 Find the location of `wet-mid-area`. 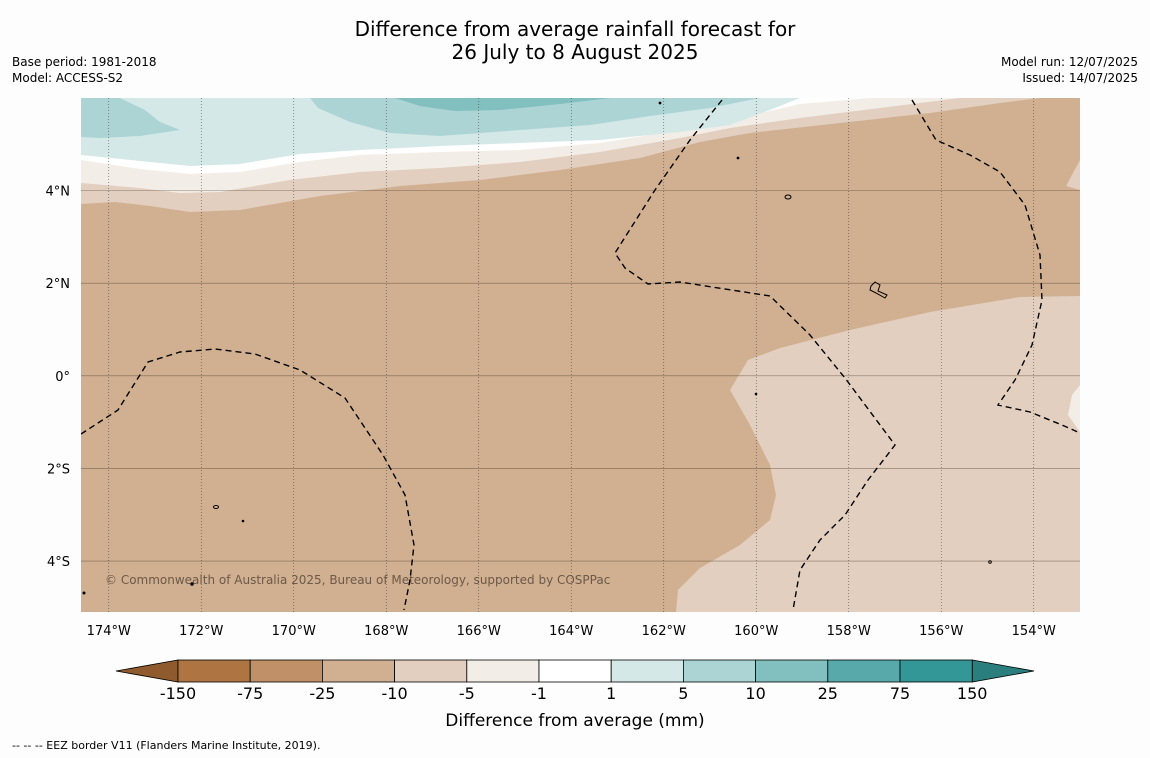

wet-mid-area is located at coordinates (420, 118).